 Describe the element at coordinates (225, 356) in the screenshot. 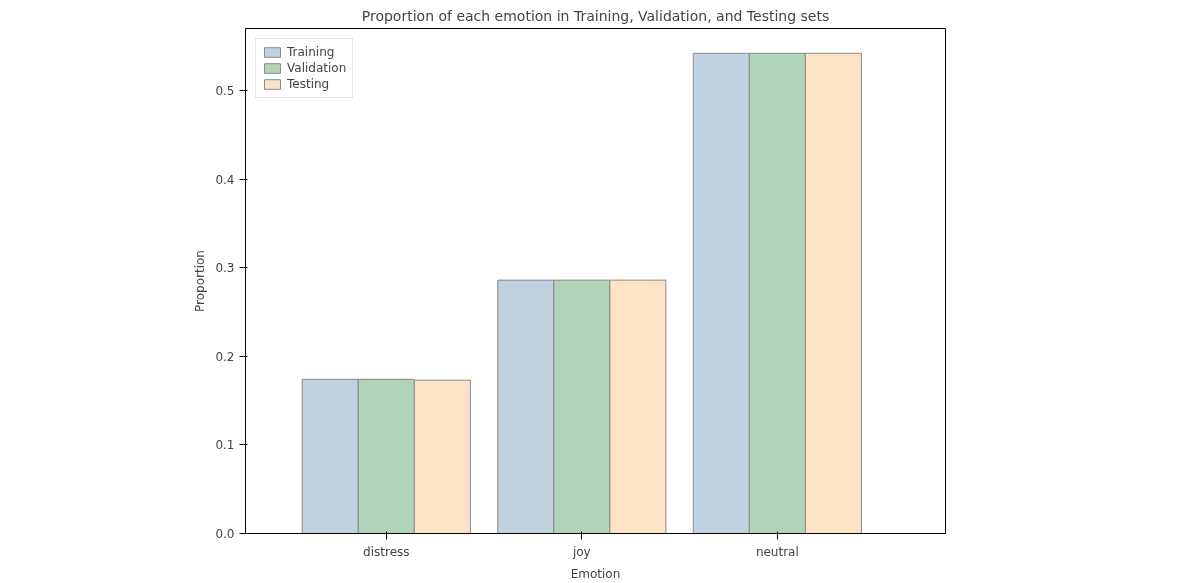

I see `y-tick-label: 0.2` at that location.